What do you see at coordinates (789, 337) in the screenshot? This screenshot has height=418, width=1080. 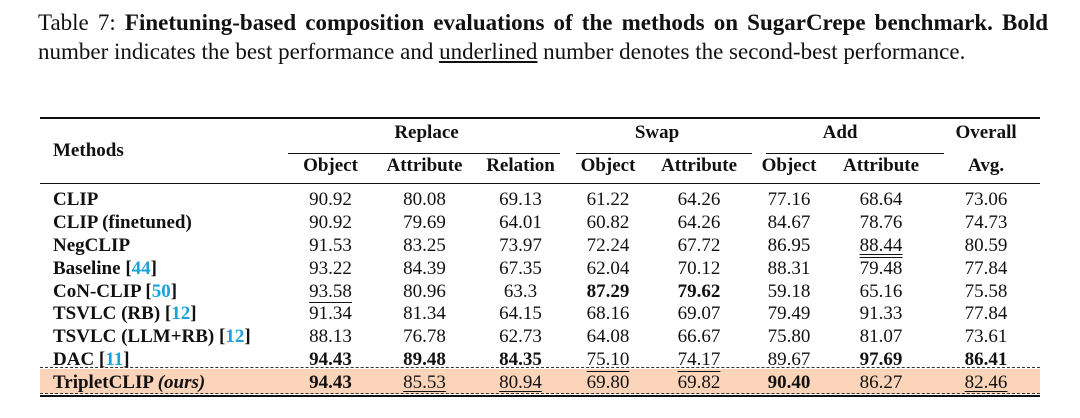 I see `score-value: 75.80` at bounding box center [789, 337].